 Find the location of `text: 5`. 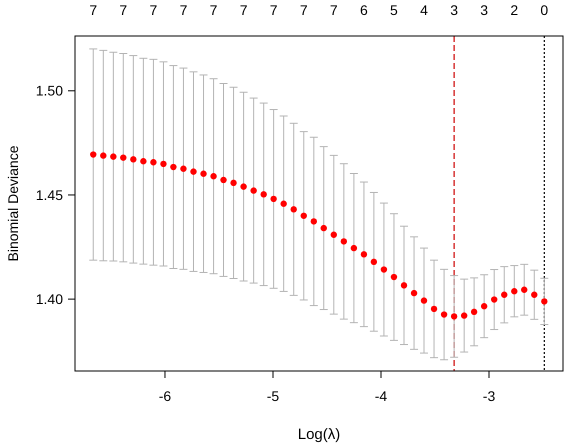

text: 5 is located at coordinates (394, 10).